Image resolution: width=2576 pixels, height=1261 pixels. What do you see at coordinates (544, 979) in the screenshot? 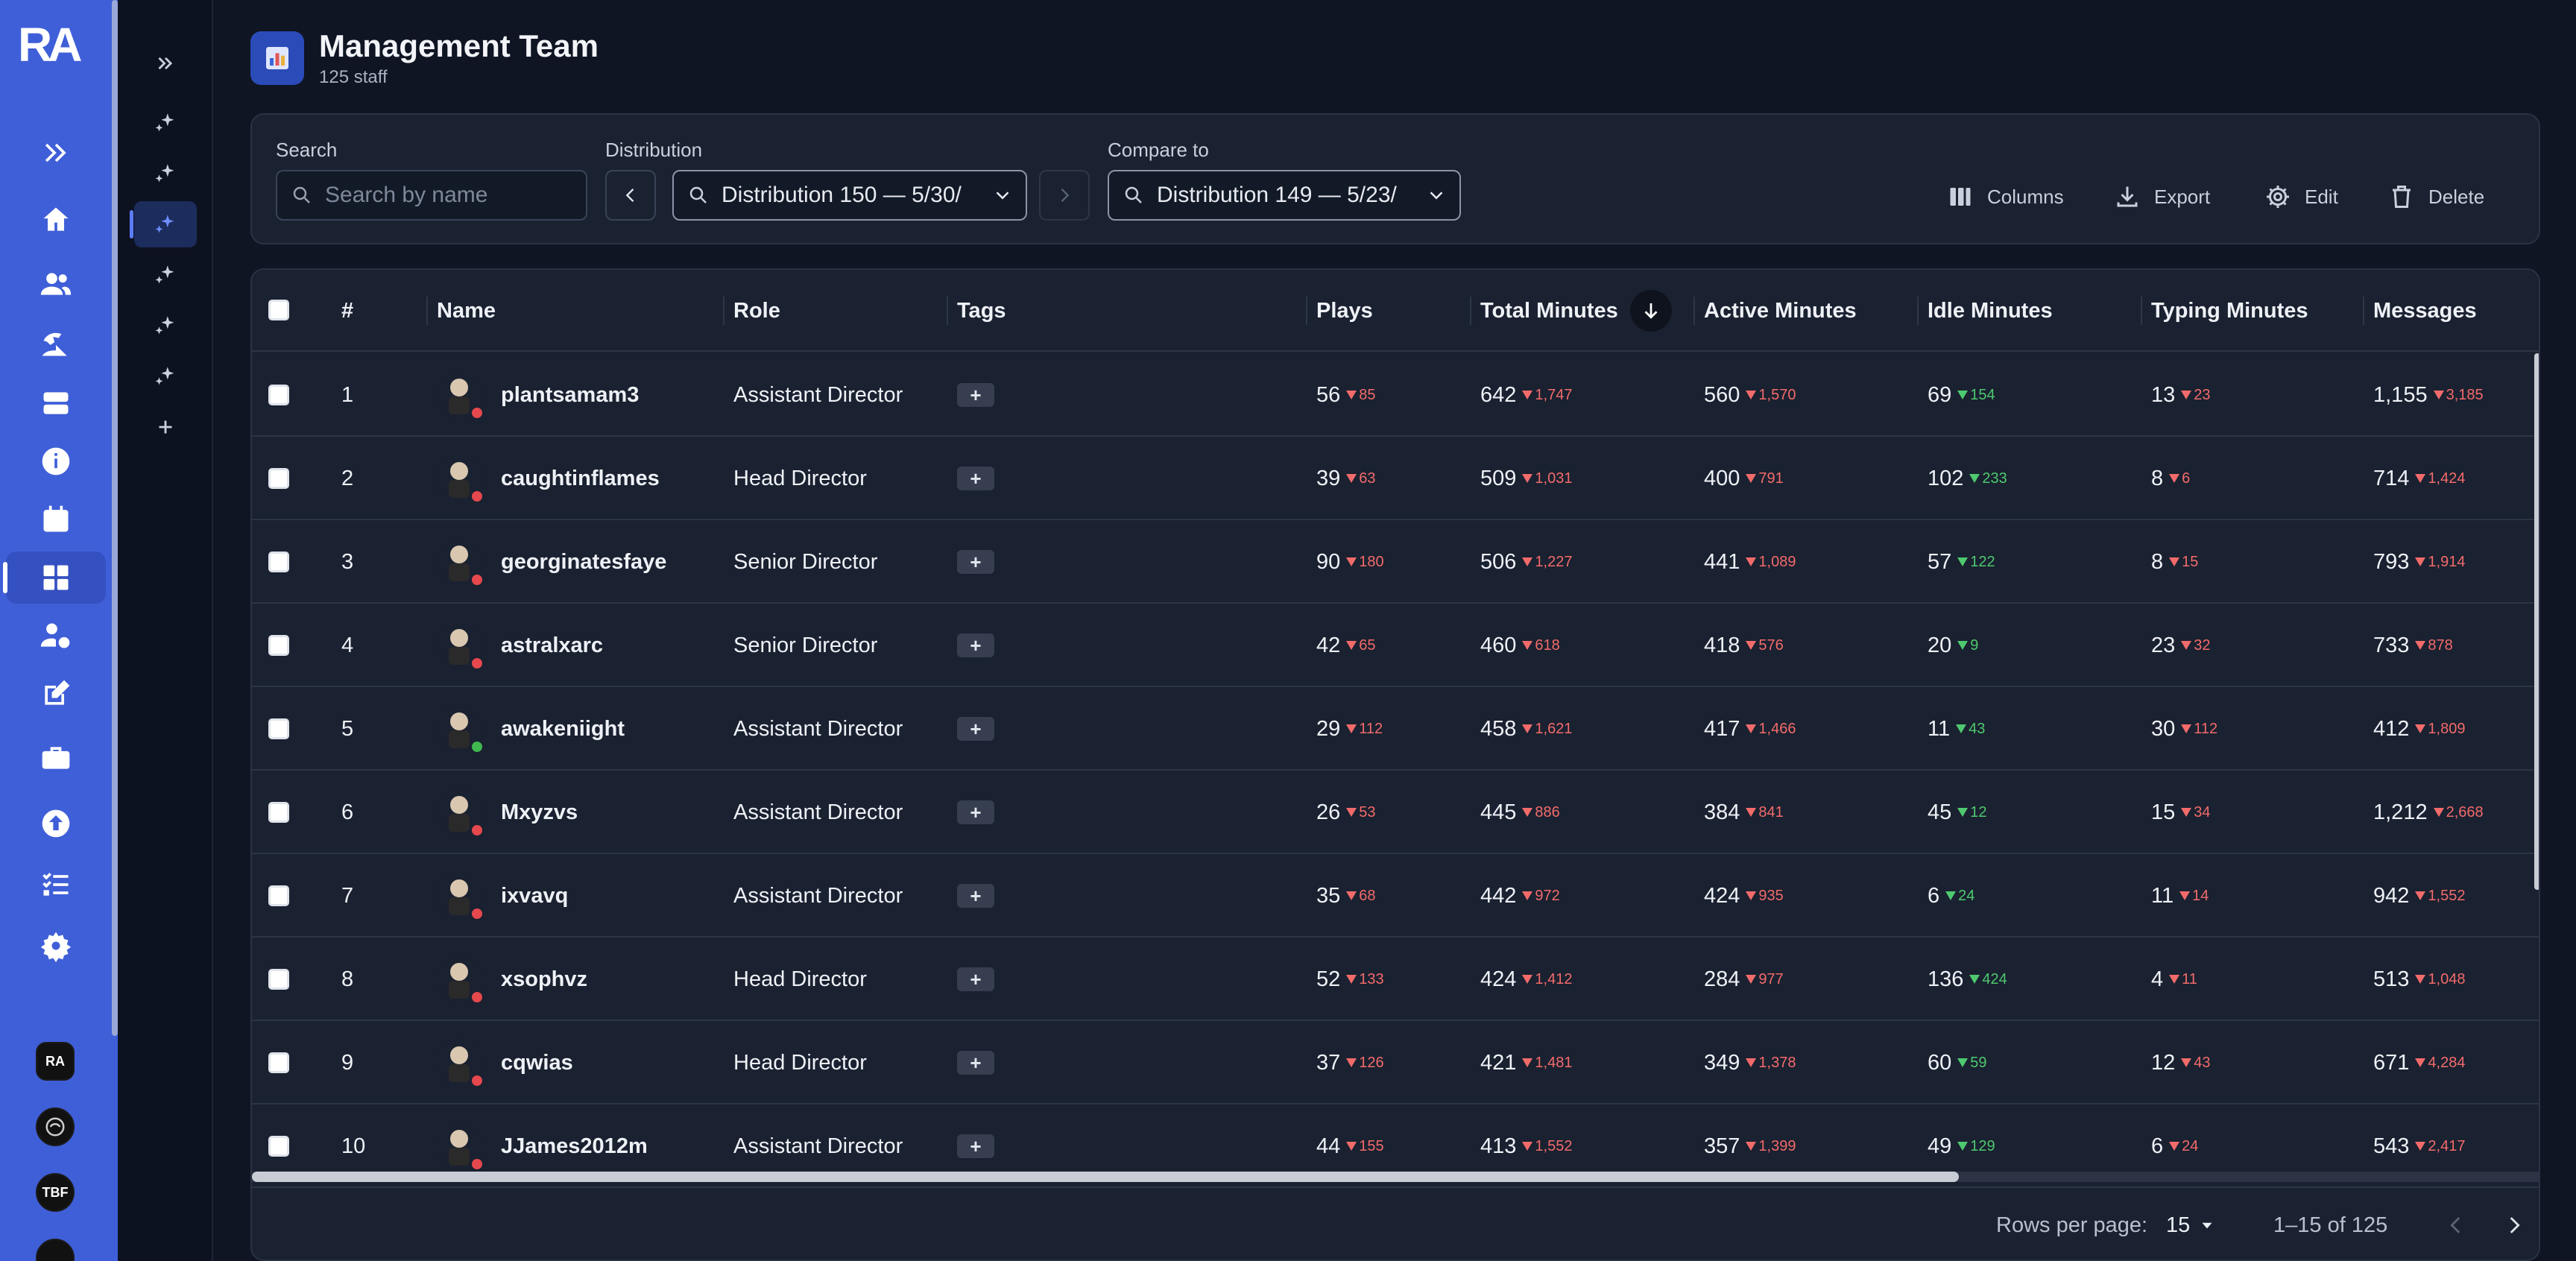
I see `row-name: xsophvz` at bounding box center [544, 979].